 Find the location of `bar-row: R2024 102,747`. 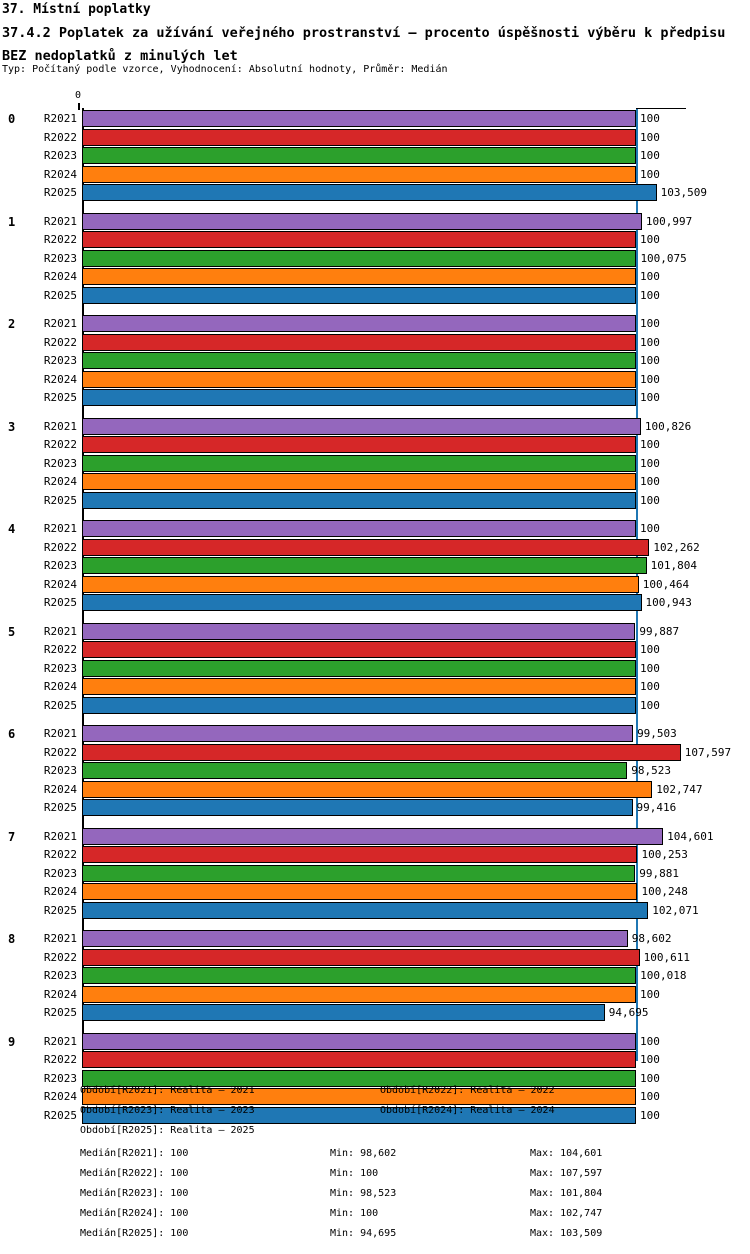

bar-row: R2024 102,747 is located at coordinates (375, 789).